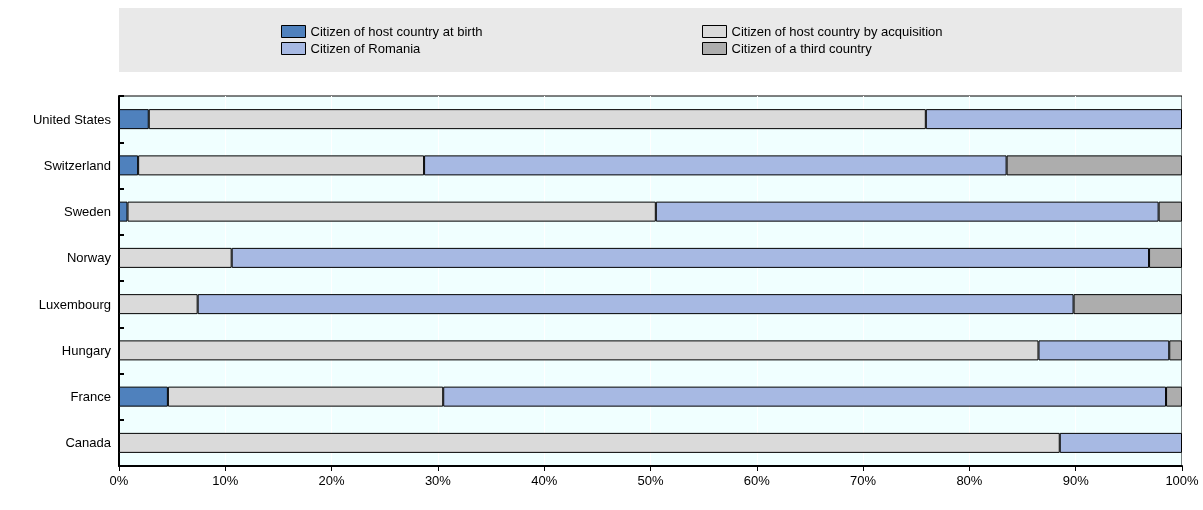 The width and height of the screenshot is (1203, 510). Describe the element at coordinates (837, 31) in the screenshot. I see `legend-label: Citizen of host country by acquisition` at that location.